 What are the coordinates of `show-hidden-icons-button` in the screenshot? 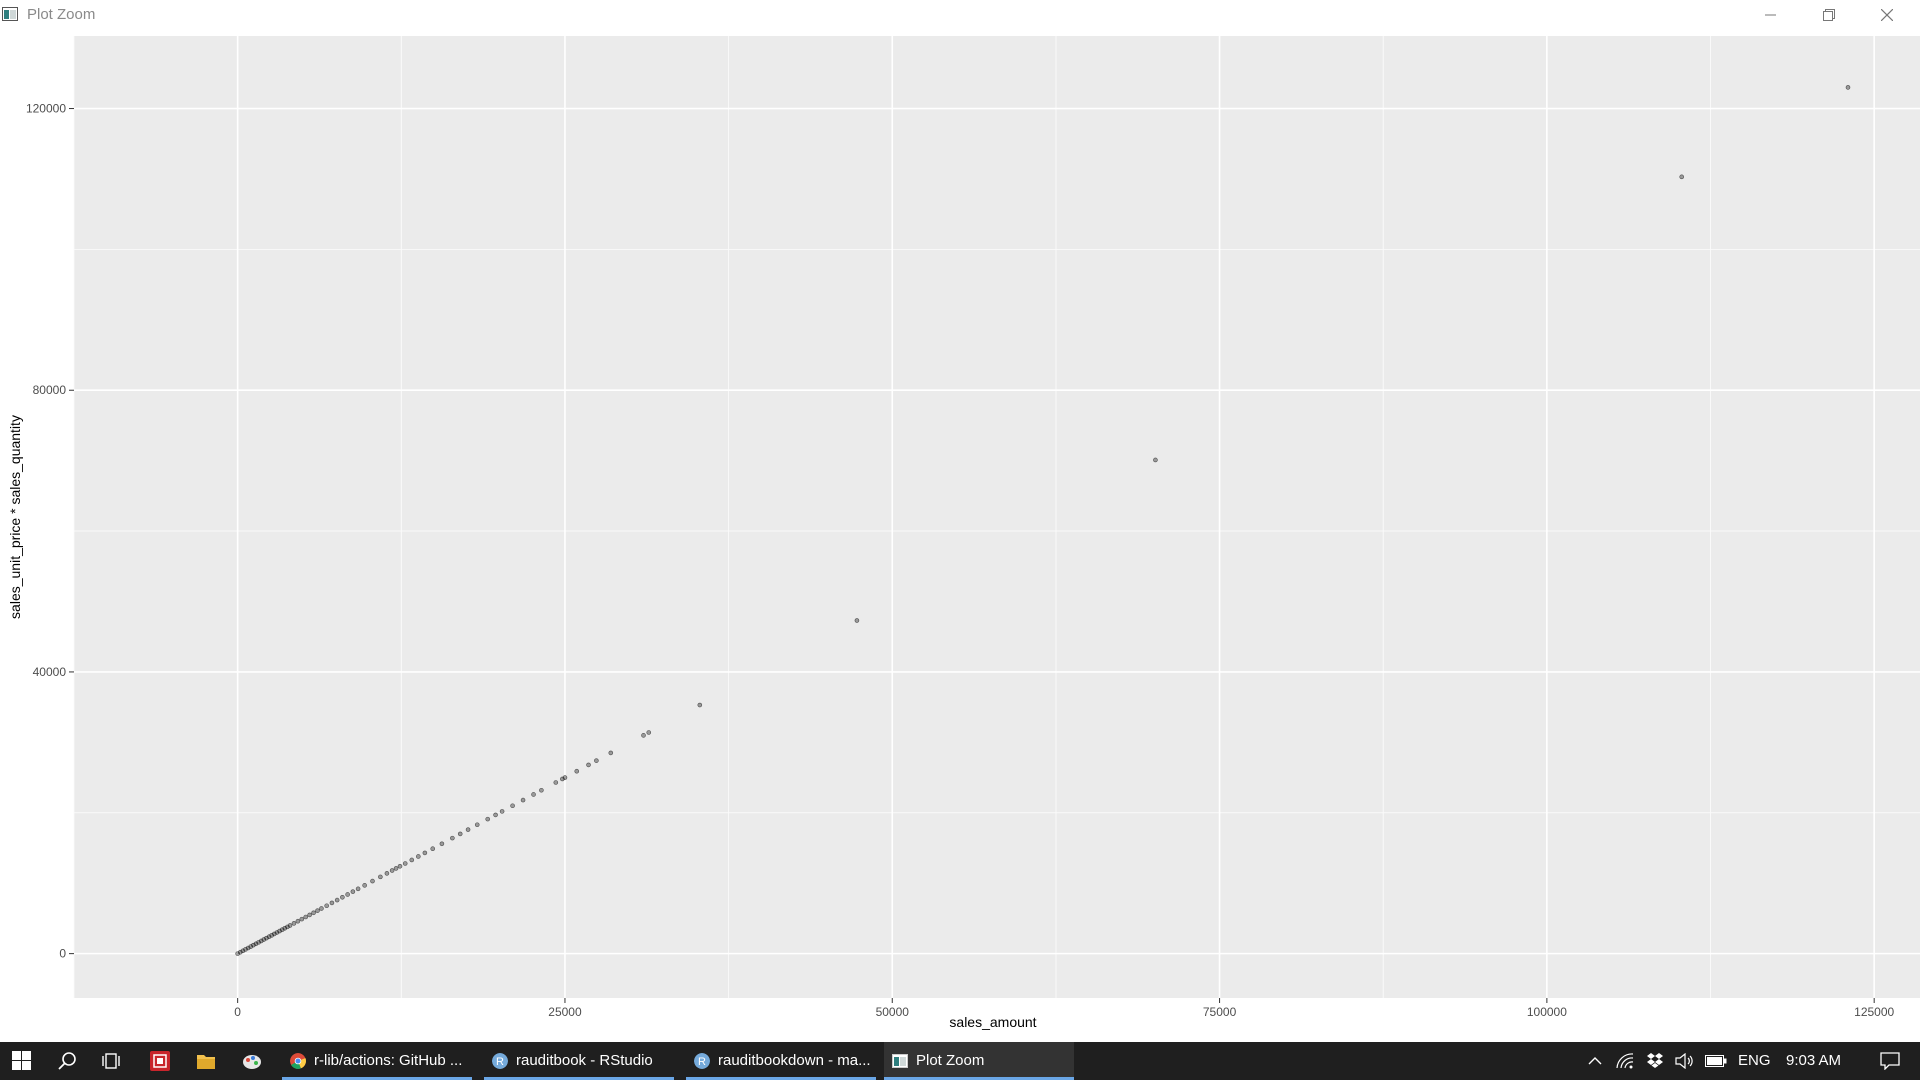 It's located at (1595, 1061).